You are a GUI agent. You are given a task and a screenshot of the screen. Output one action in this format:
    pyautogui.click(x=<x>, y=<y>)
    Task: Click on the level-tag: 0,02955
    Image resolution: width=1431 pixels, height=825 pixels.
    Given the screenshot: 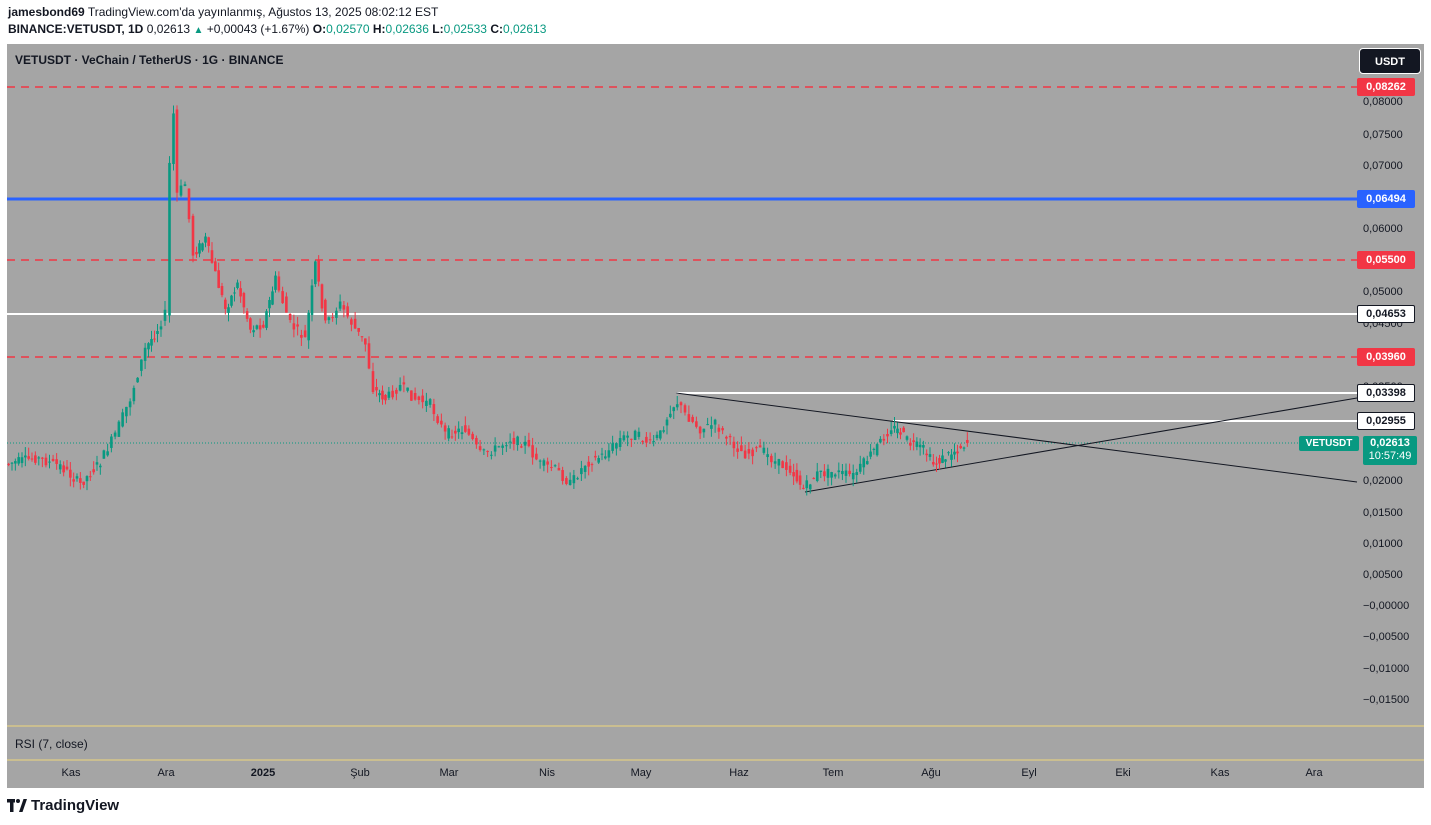 What is the action you would take?
    pyautogui.click(x=1386, y=421)
    